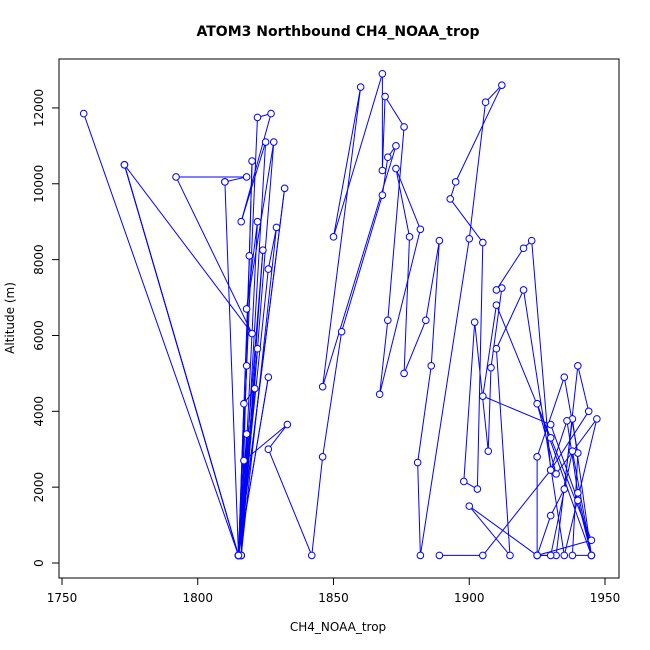  I want to click on x-tick-label: 1900, so click(469, 598).